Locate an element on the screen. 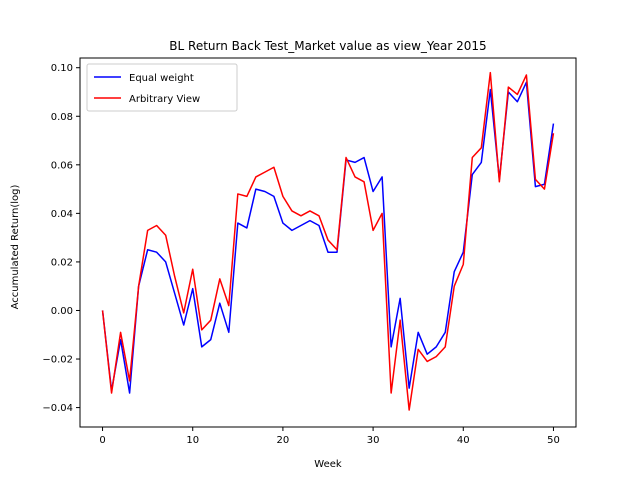  x-tick-label: 0 is located at coordinates (102, 440).